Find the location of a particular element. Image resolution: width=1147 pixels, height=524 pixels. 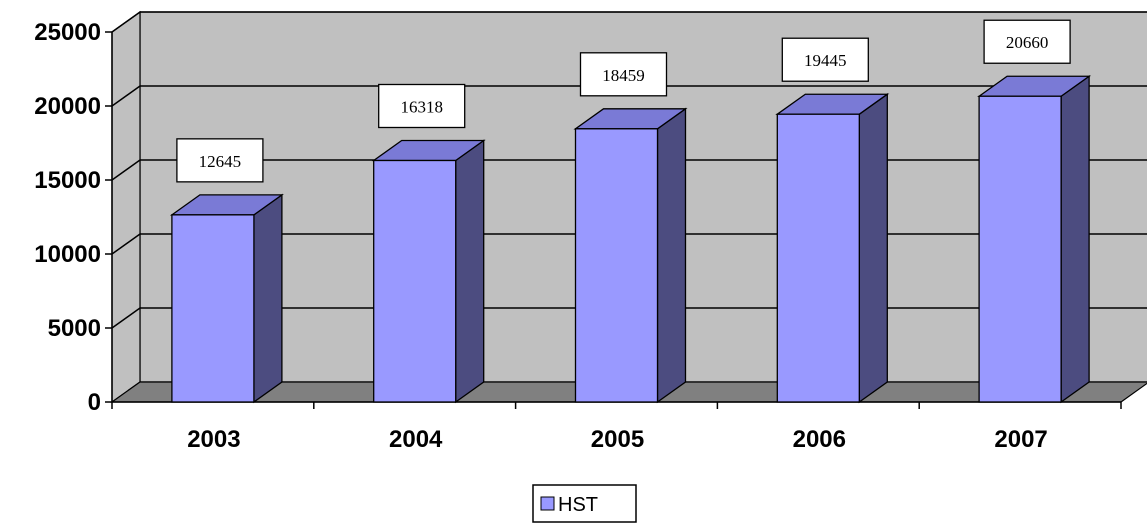

bar-2007 is located at coordinates (1034, 239).